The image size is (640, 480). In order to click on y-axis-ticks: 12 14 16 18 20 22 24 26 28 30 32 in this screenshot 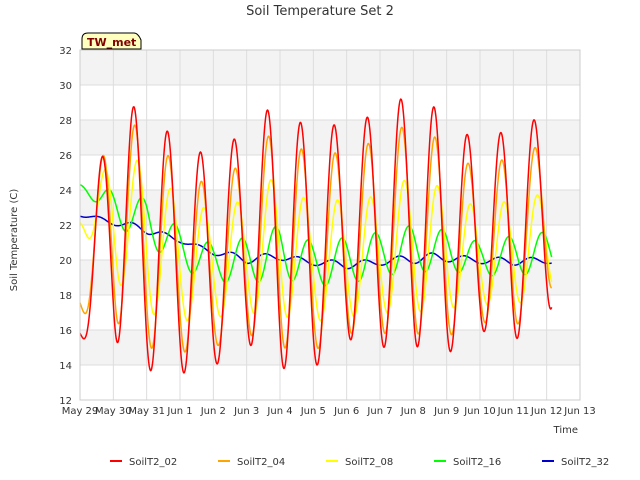, I will do `click(65, 226)`.